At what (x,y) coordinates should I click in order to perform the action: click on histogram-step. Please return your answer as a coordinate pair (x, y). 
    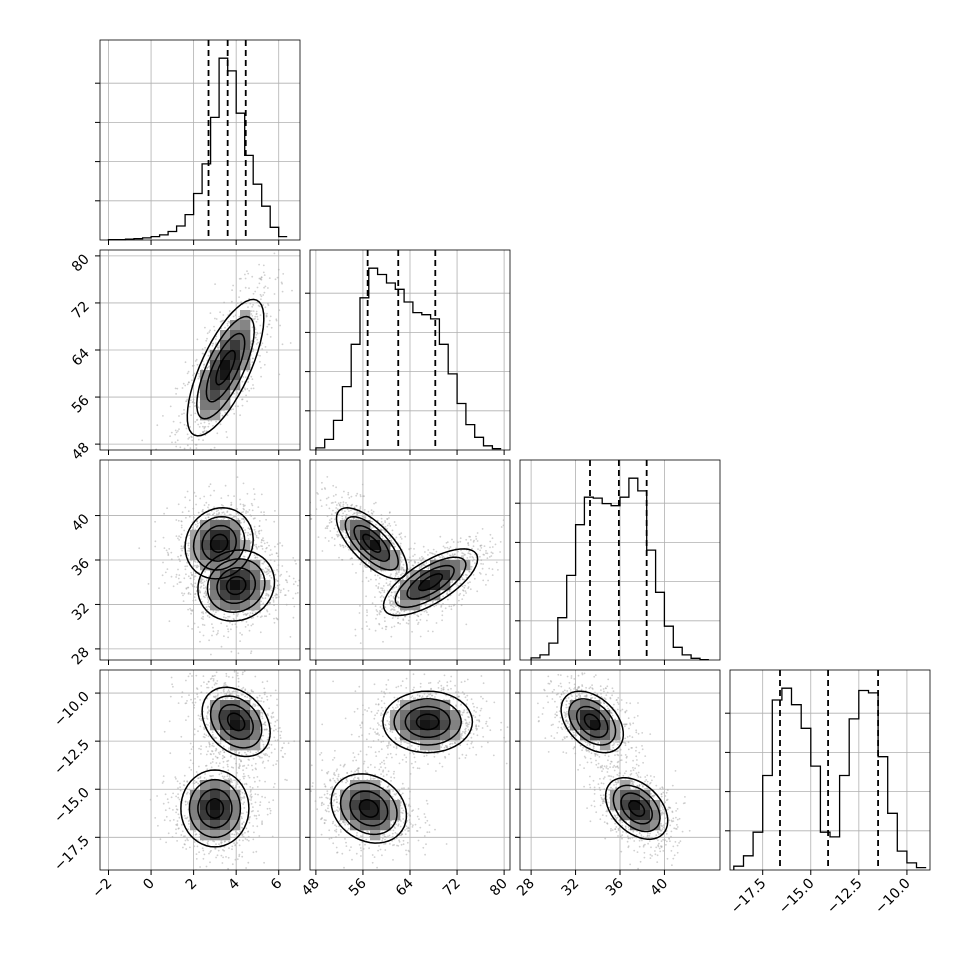
    Looking at the image, I should click on (197, 149).